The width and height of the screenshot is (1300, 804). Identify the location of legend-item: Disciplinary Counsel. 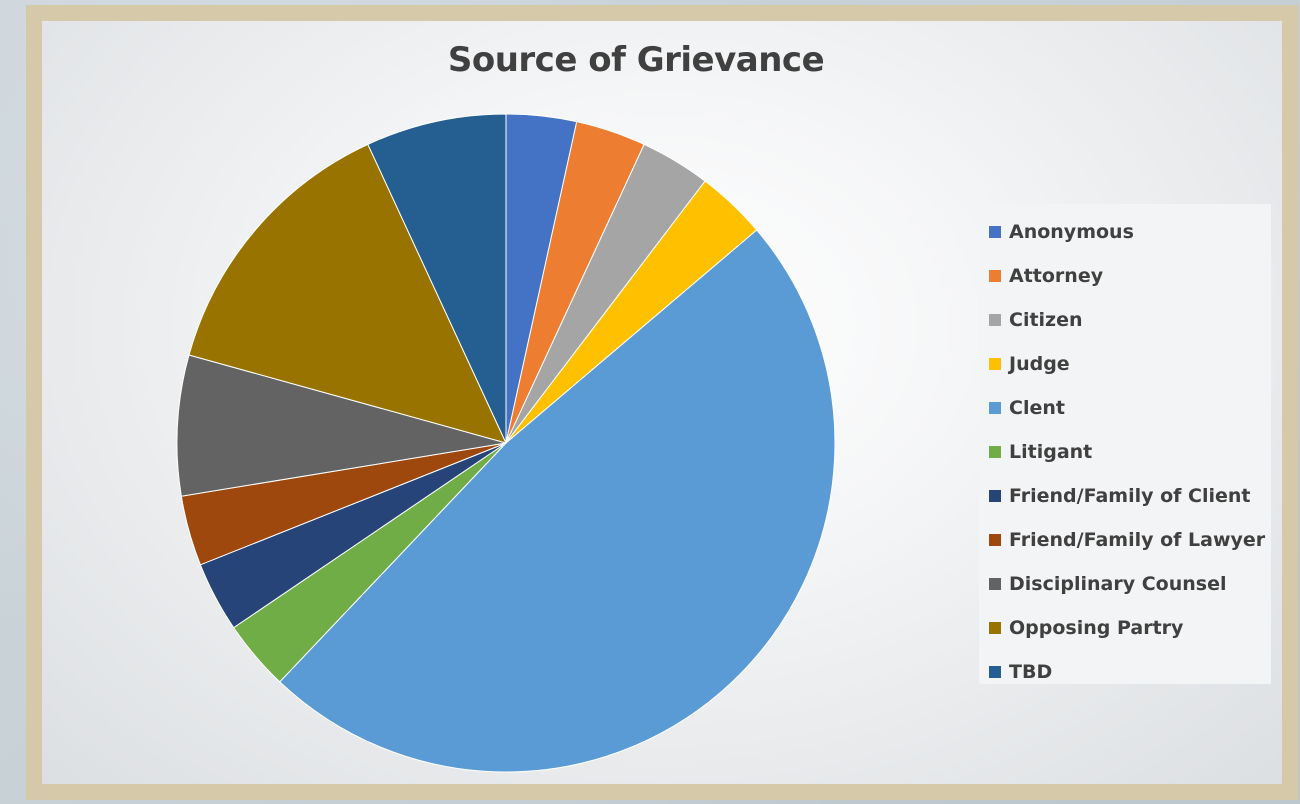
(1130, 584).